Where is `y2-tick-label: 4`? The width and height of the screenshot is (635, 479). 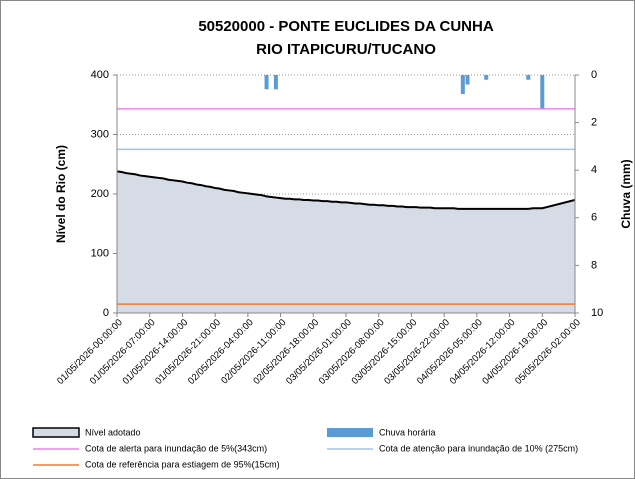 y2-tick-label: 4 is located at coordinates (594, 170).